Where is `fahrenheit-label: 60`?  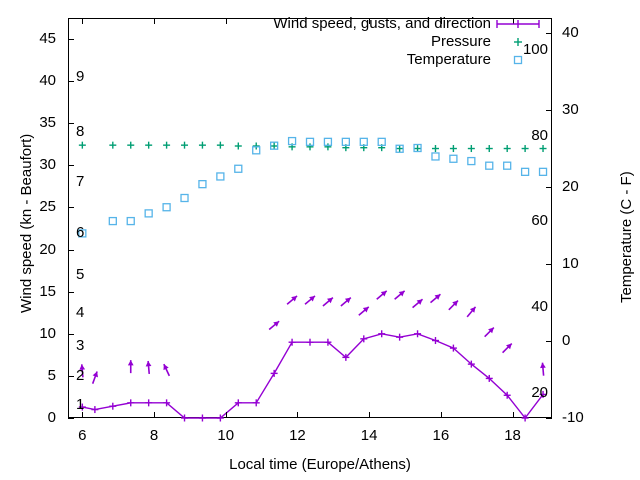 fahrenheit-label: 60 is located at coordinates (539, 221).